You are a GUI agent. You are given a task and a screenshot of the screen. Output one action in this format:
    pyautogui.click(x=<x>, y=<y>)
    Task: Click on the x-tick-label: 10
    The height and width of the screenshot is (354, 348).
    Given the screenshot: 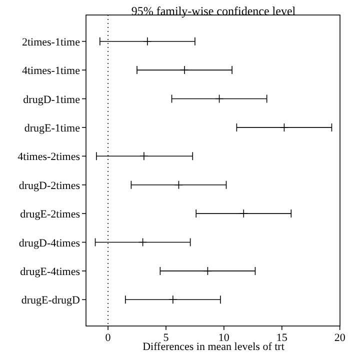 What is the action you would take?
    pyautogui.click(x=224, y=338)
    